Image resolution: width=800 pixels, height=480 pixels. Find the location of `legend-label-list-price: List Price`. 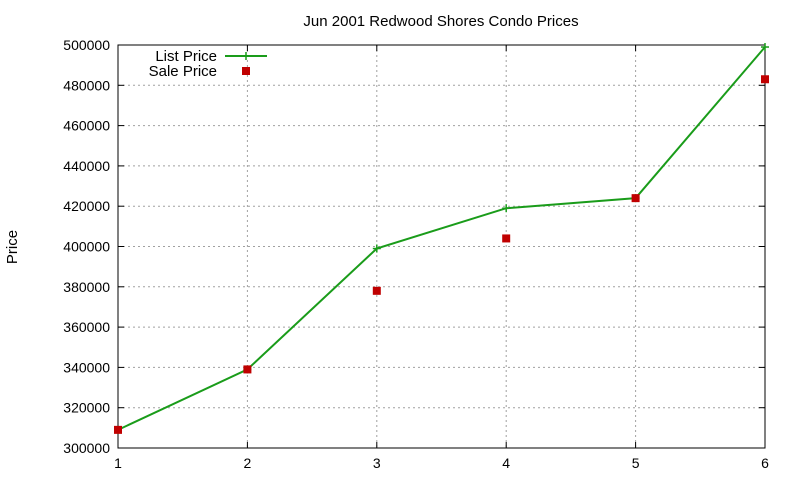

legend-label-list-price: List Price is located at coordinates (186, 56).